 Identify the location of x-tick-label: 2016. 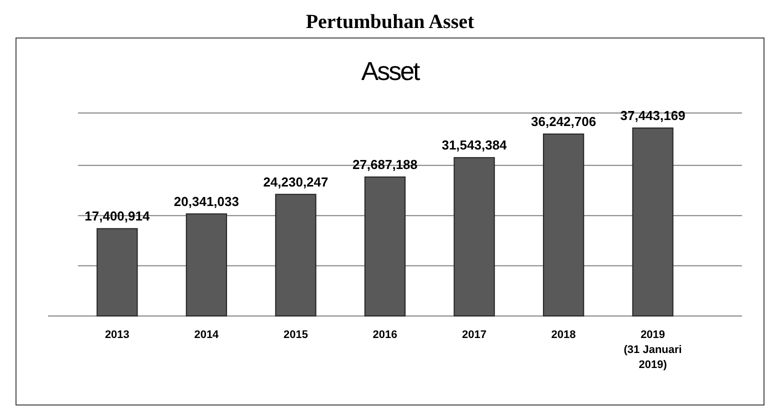
(385, 335).